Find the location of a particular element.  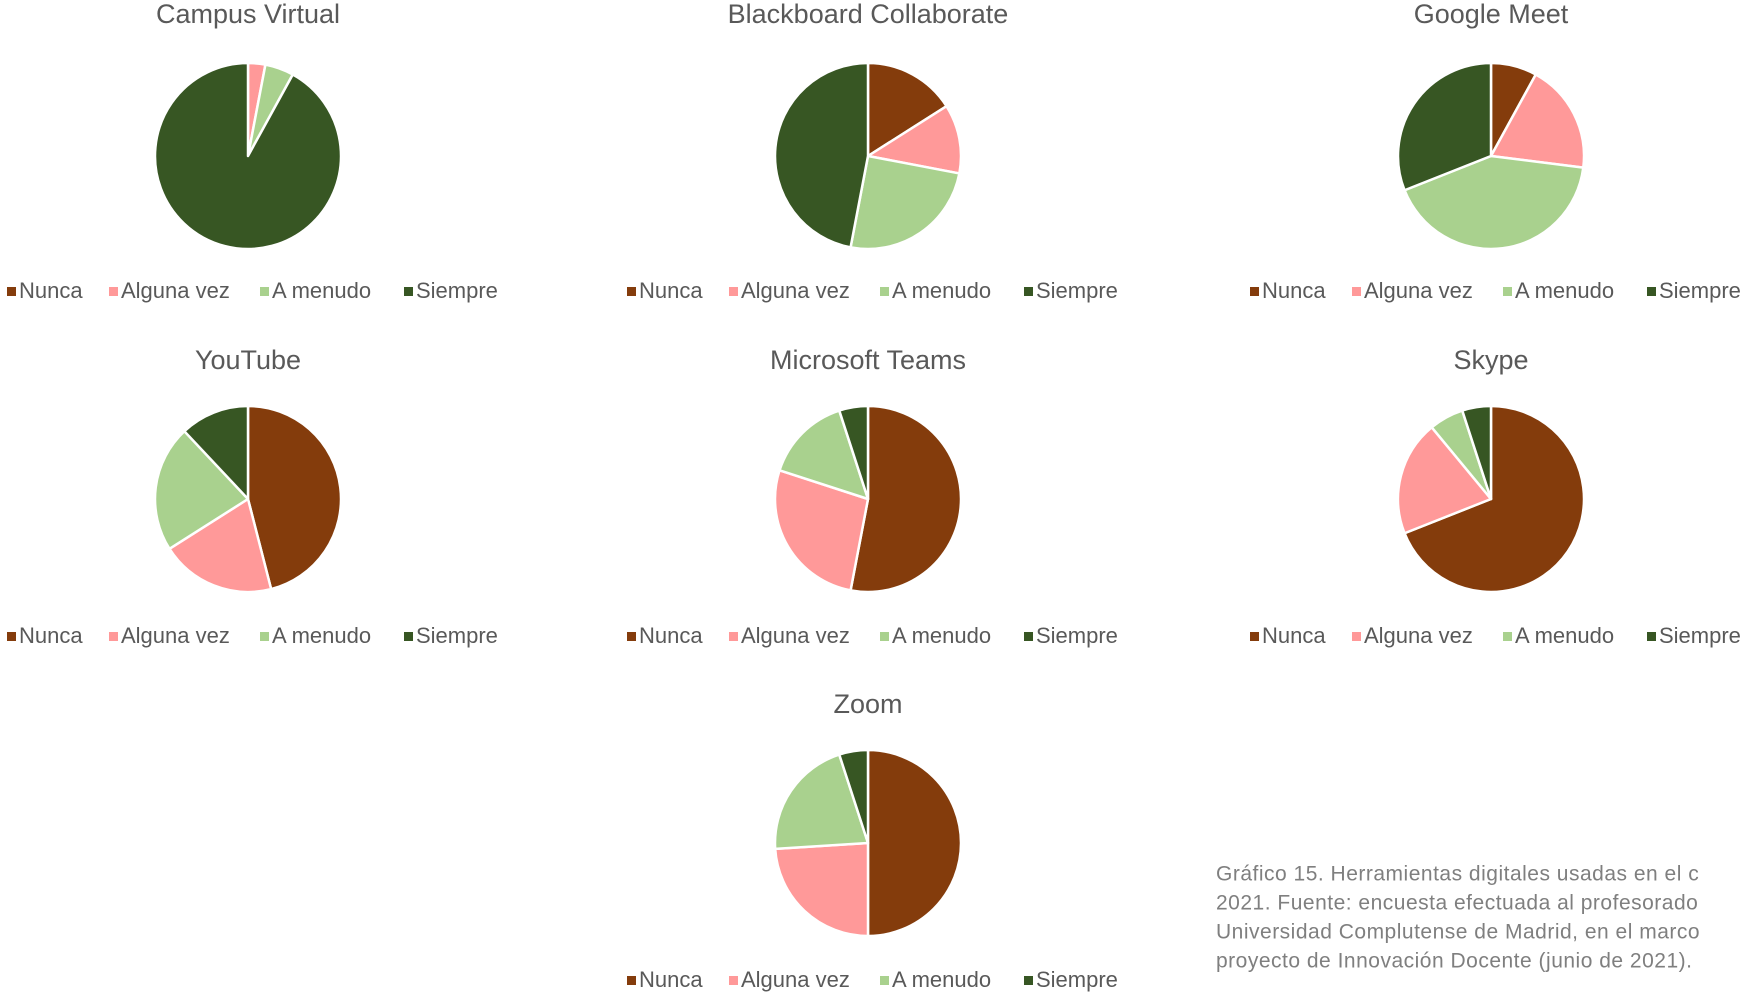

chart-title: Campus Virtual is located at coordinates (248, 14).